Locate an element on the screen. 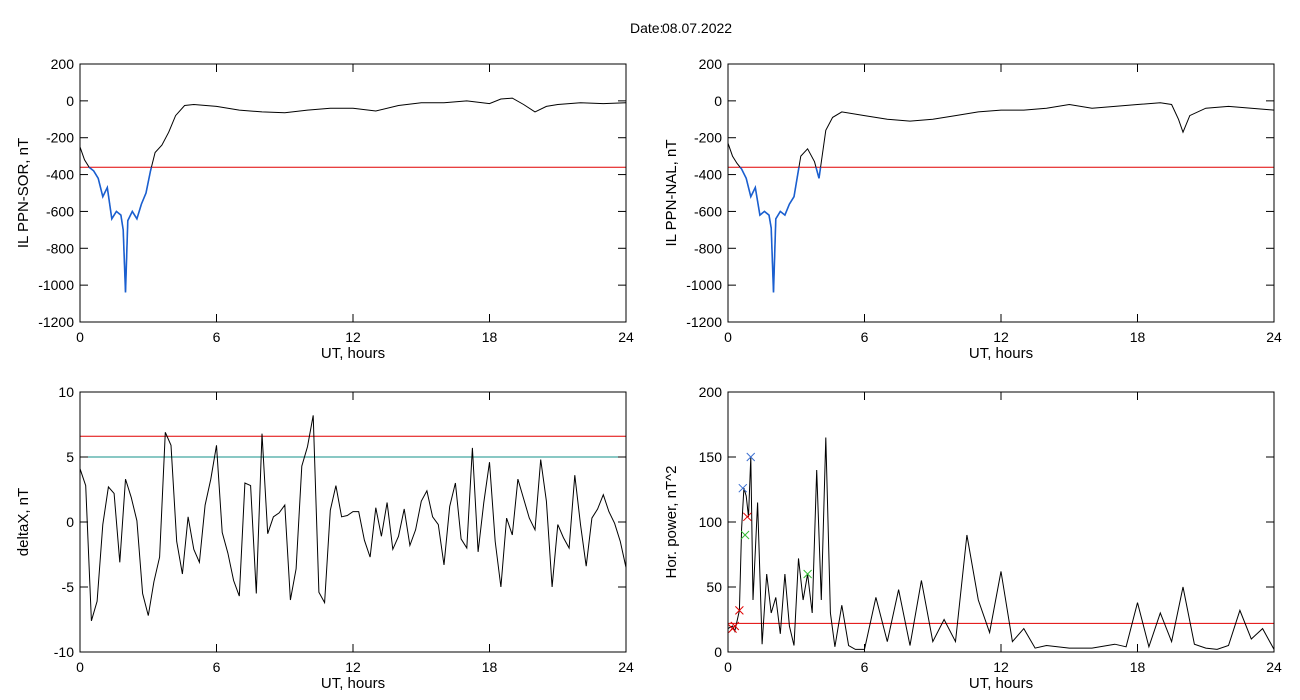 This screenshot has width=1300, height=700. y-tick-label: 150 is located at coordinates (711, 457).